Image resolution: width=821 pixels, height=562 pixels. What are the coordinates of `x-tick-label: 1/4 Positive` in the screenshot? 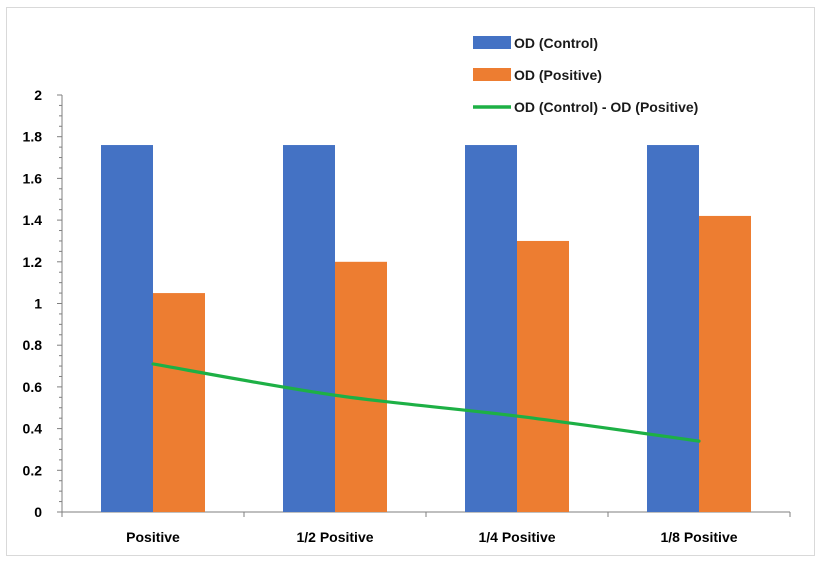 It's located at (516, 537).